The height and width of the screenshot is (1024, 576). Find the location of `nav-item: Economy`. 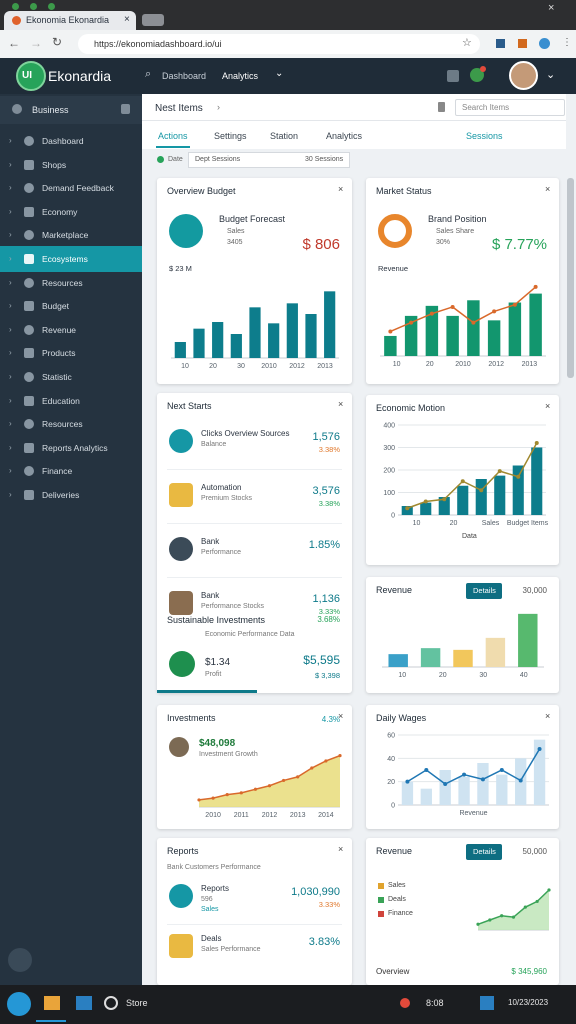

nav-item: Economy is located at coordinates (60, 211).